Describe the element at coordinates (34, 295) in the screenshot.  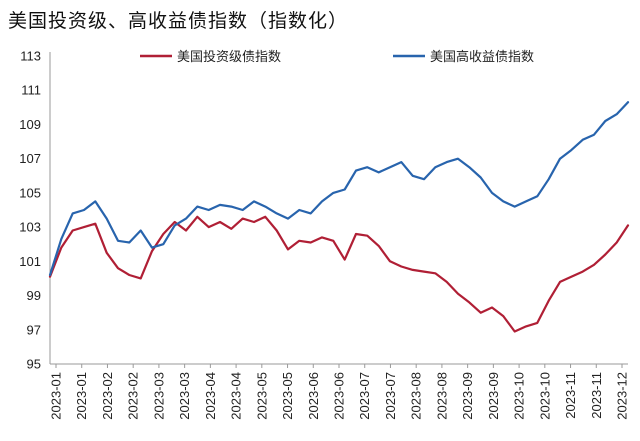
I see `y-tick-label: 99` at that location.